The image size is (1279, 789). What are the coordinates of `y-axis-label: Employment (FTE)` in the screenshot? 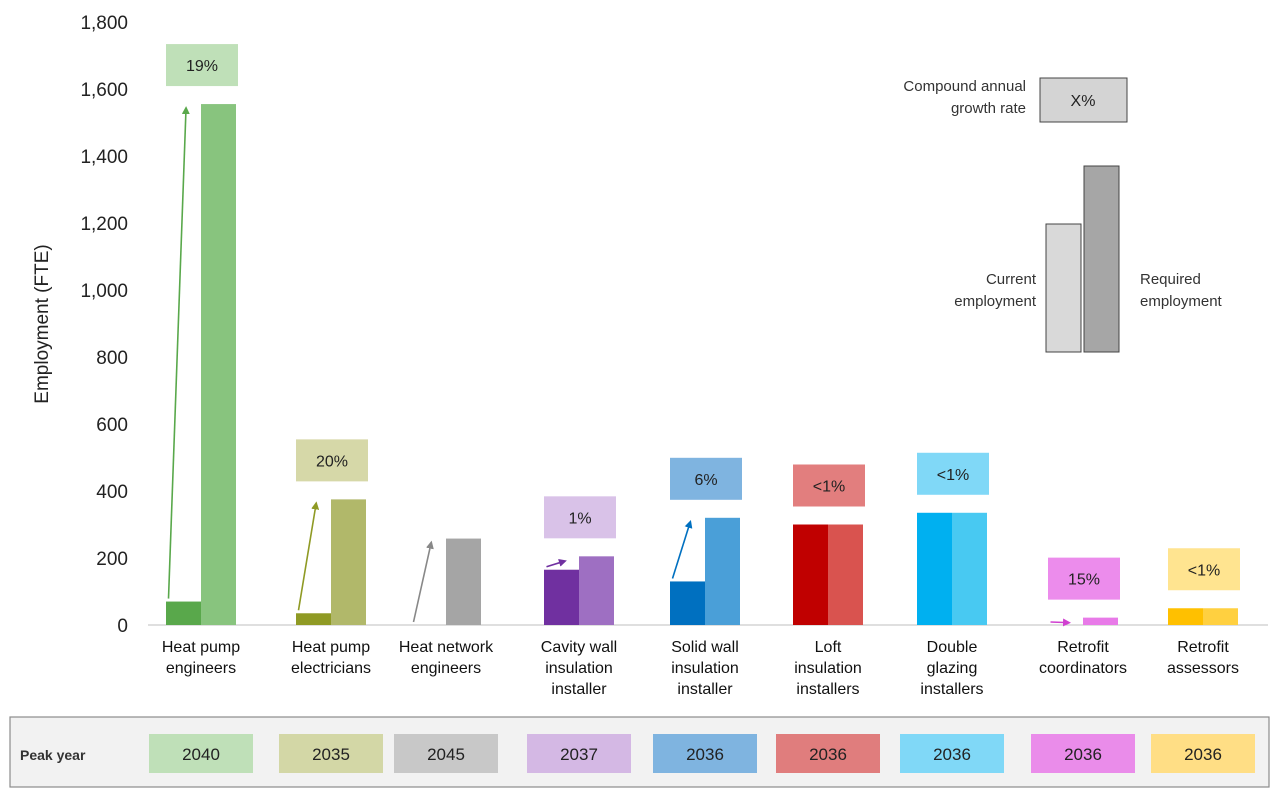 It's located at (42, 323).